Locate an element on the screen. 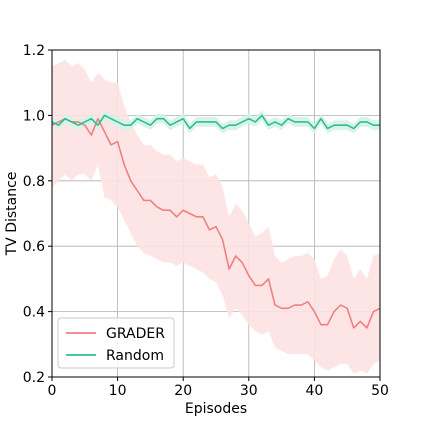 This screenshot has width=423, height=428. x-tick-label: 50 is located at coordinates (380, 391).